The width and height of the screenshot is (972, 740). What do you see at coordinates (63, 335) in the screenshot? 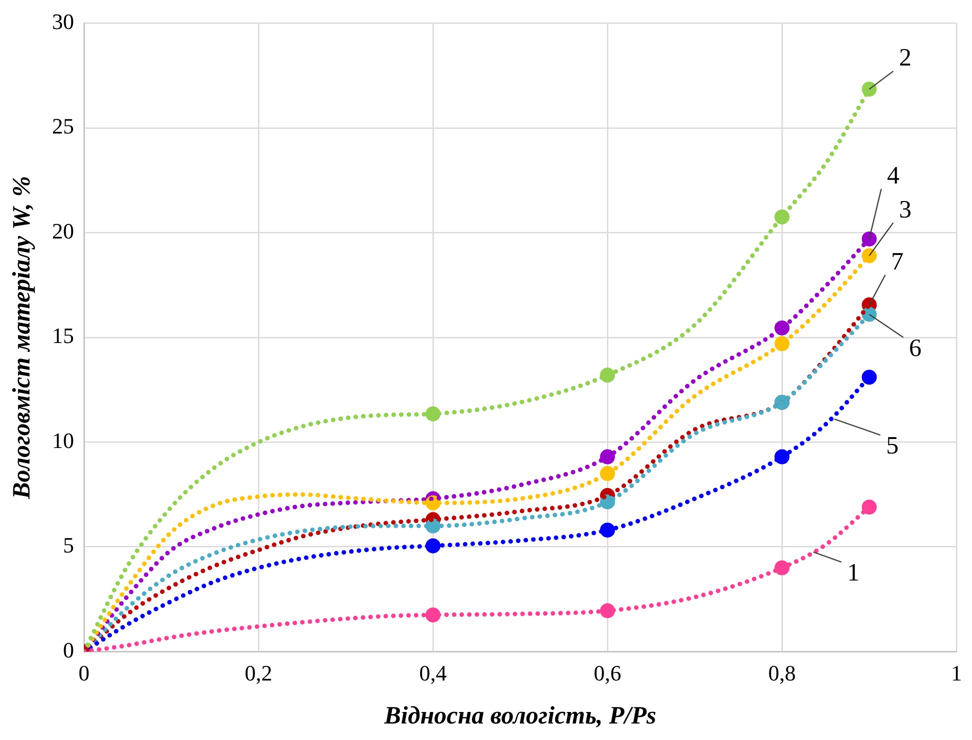
I see `y-tick-label: 15` at bounding box center [63, 335].